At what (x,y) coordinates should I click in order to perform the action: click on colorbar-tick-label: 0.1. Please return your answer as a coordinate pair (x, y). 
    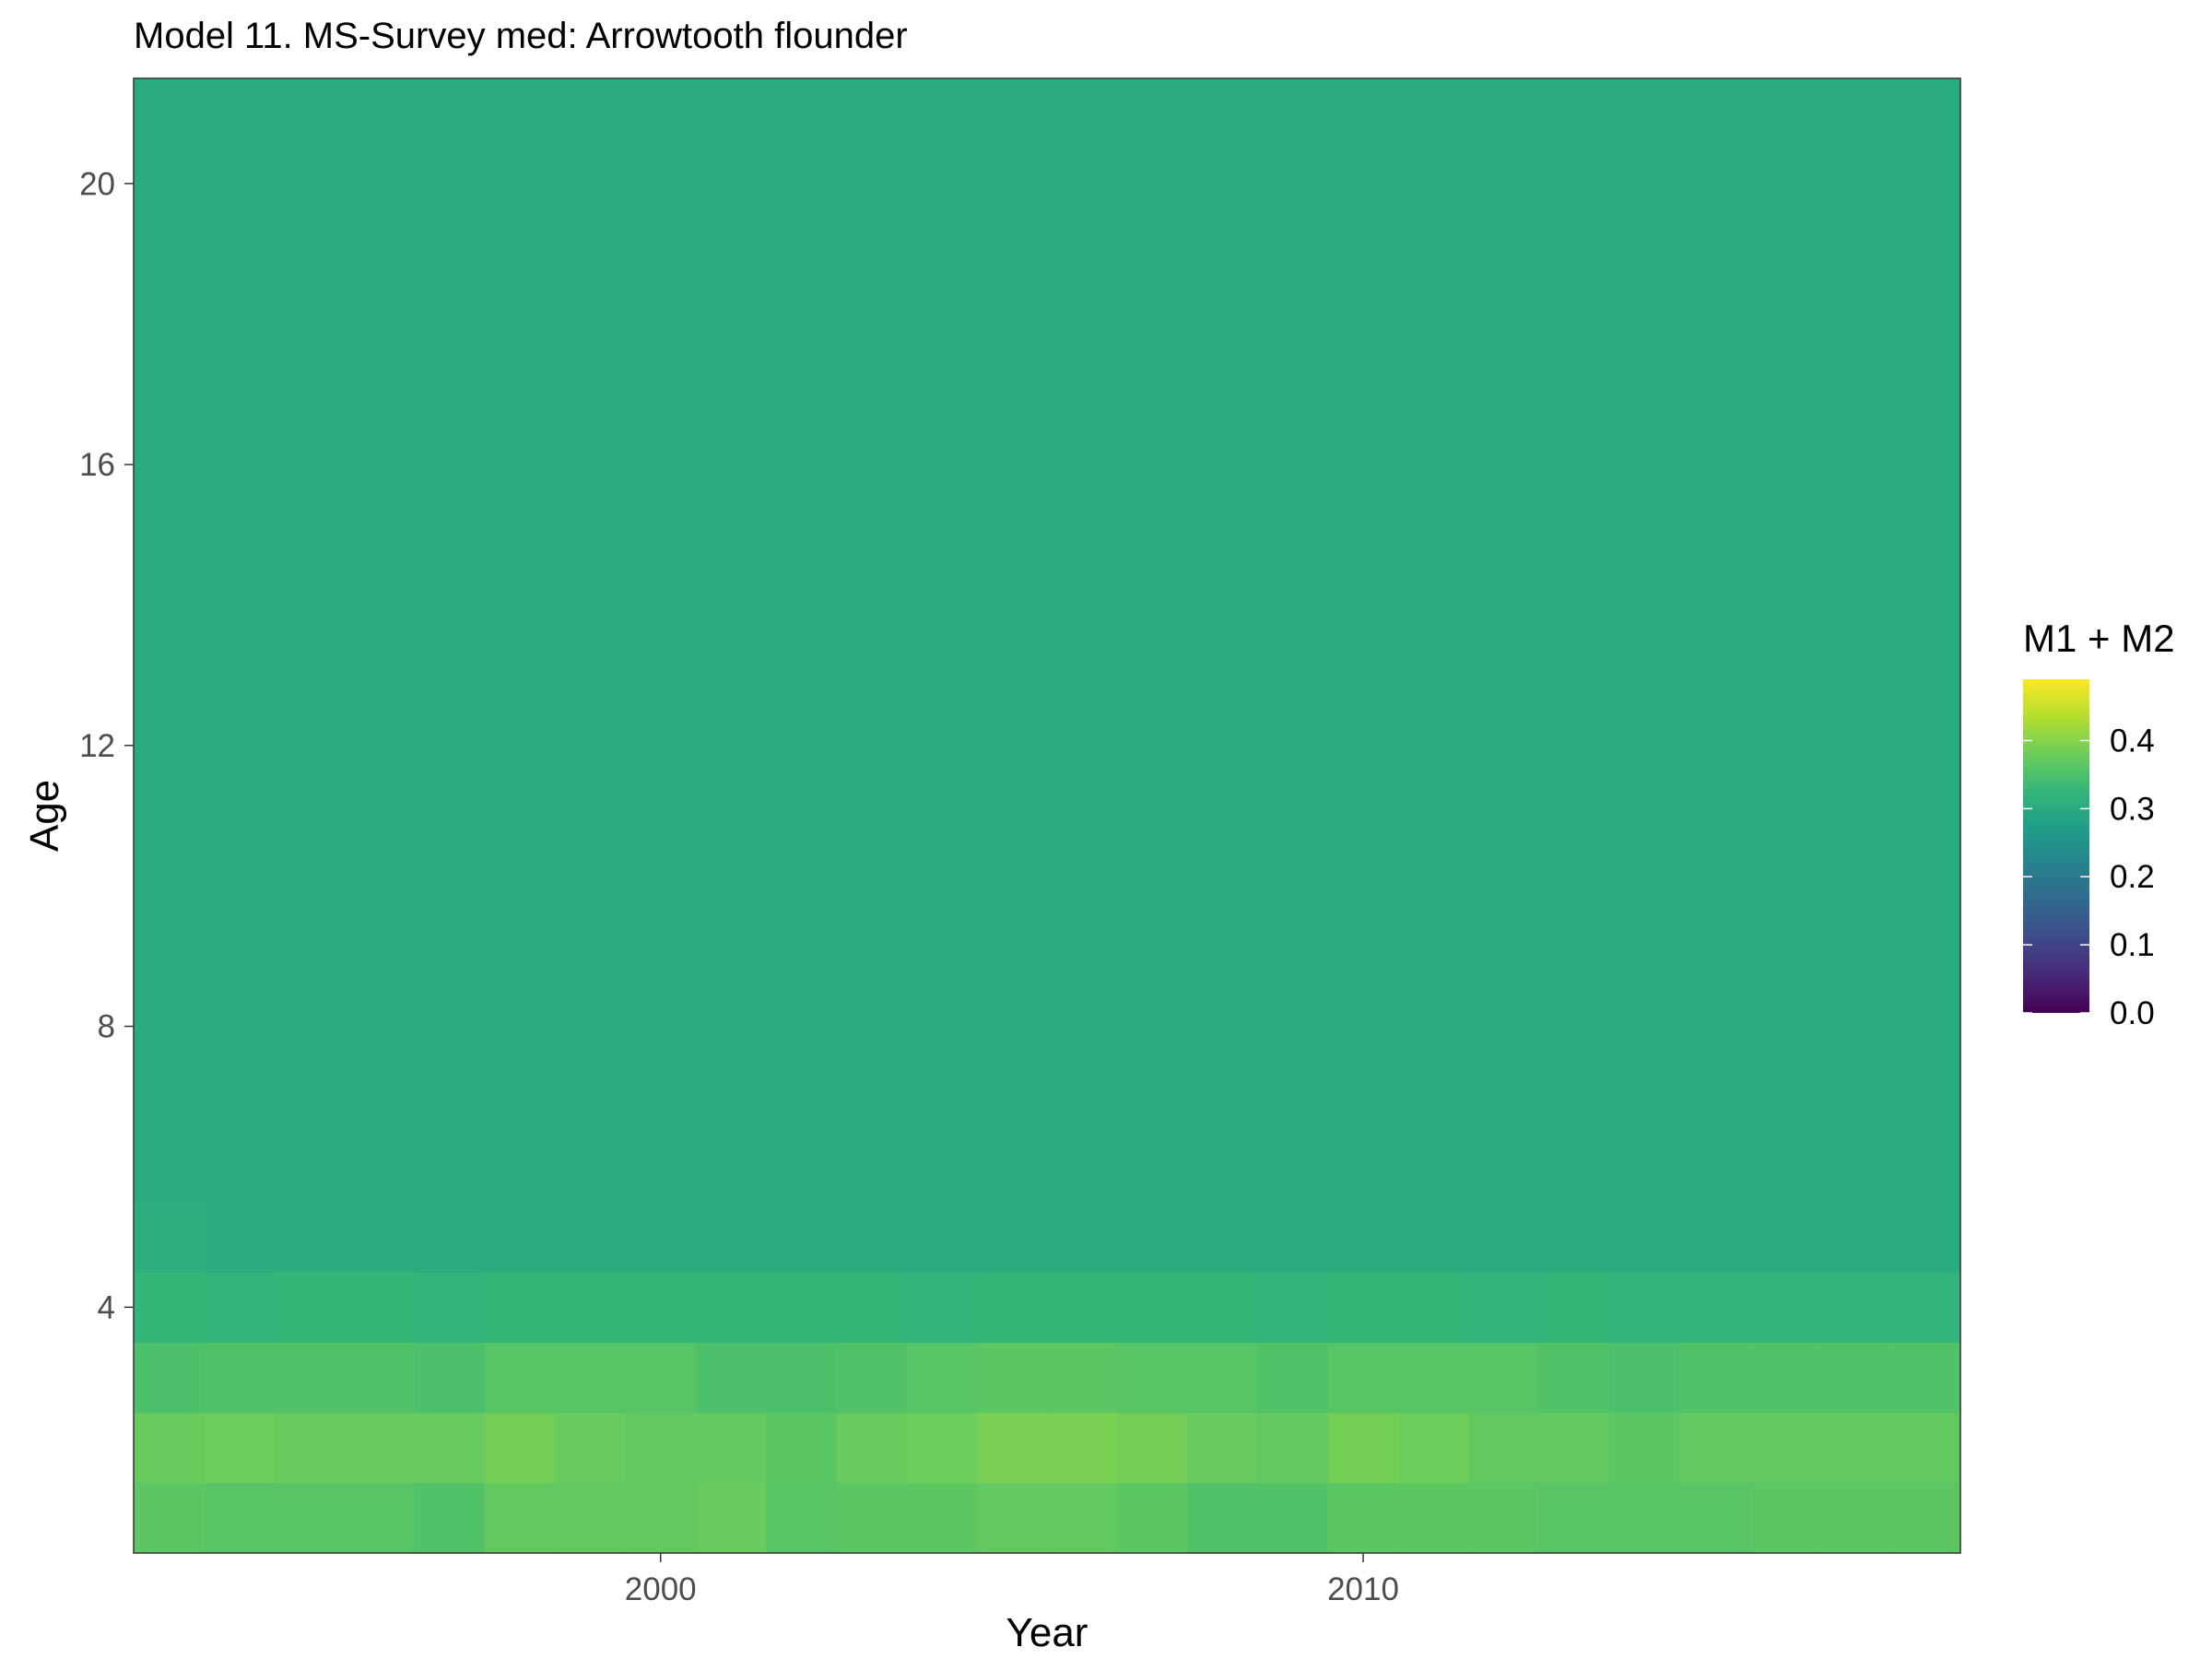
    Looking at the image, I should click on (2132, 945).